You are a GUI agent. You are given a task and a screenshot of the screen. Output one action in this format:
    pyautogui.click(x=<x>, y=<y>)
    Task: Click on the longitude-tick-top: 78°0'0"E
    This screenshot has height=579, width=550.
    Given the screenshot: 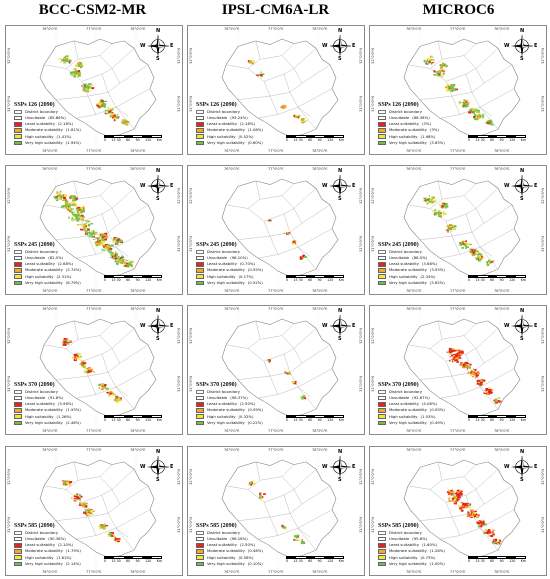 What is the action you would take?
    pyautogui.click(x=320, y=29)
    